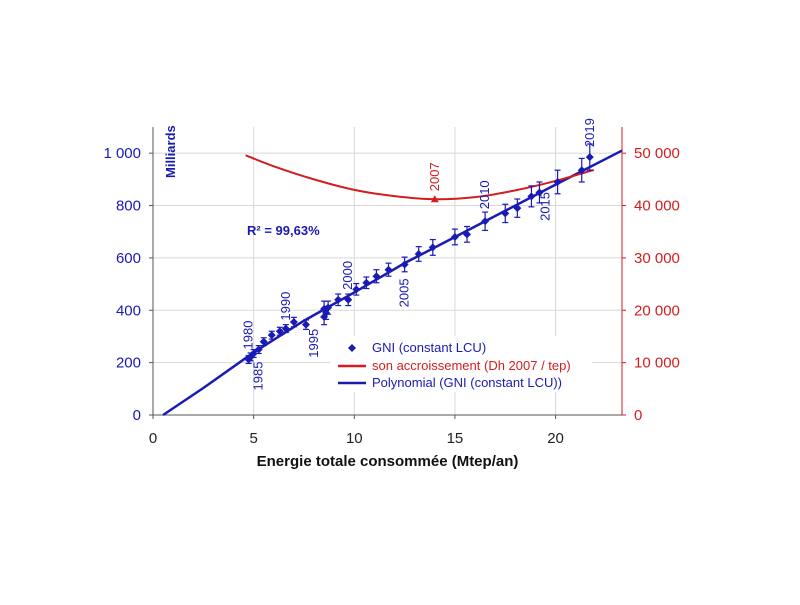 Image resolution: width=800 pixels, height=605 pixels. What do you see at coordinates (137, 415) in the screenshot?
I see `y-tick-label: 0` at bounding box center [137, 415].